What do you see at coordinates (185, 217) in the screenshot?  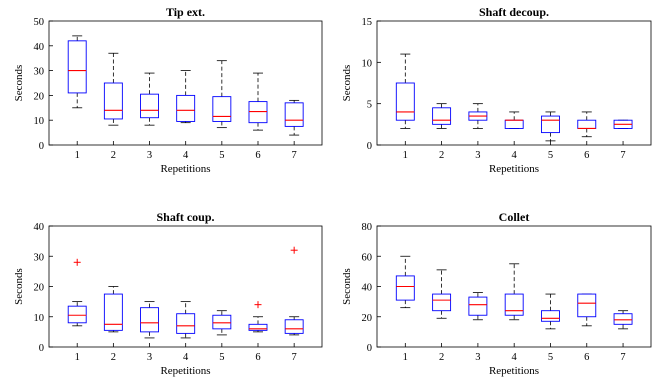 I see `chart-title: Shaft coup.` at bounding box center [185, 217].